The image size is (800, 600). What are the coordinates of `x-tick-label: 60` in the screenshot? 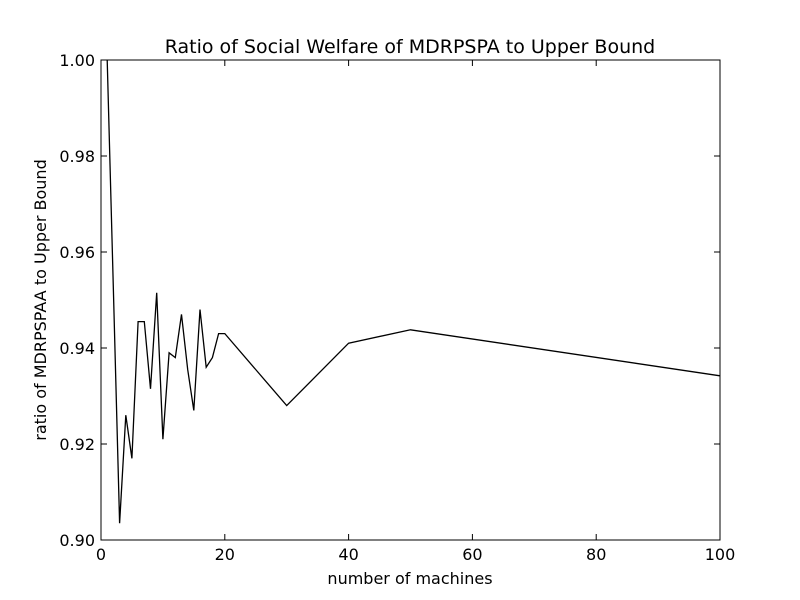 It's located at (472, 554).